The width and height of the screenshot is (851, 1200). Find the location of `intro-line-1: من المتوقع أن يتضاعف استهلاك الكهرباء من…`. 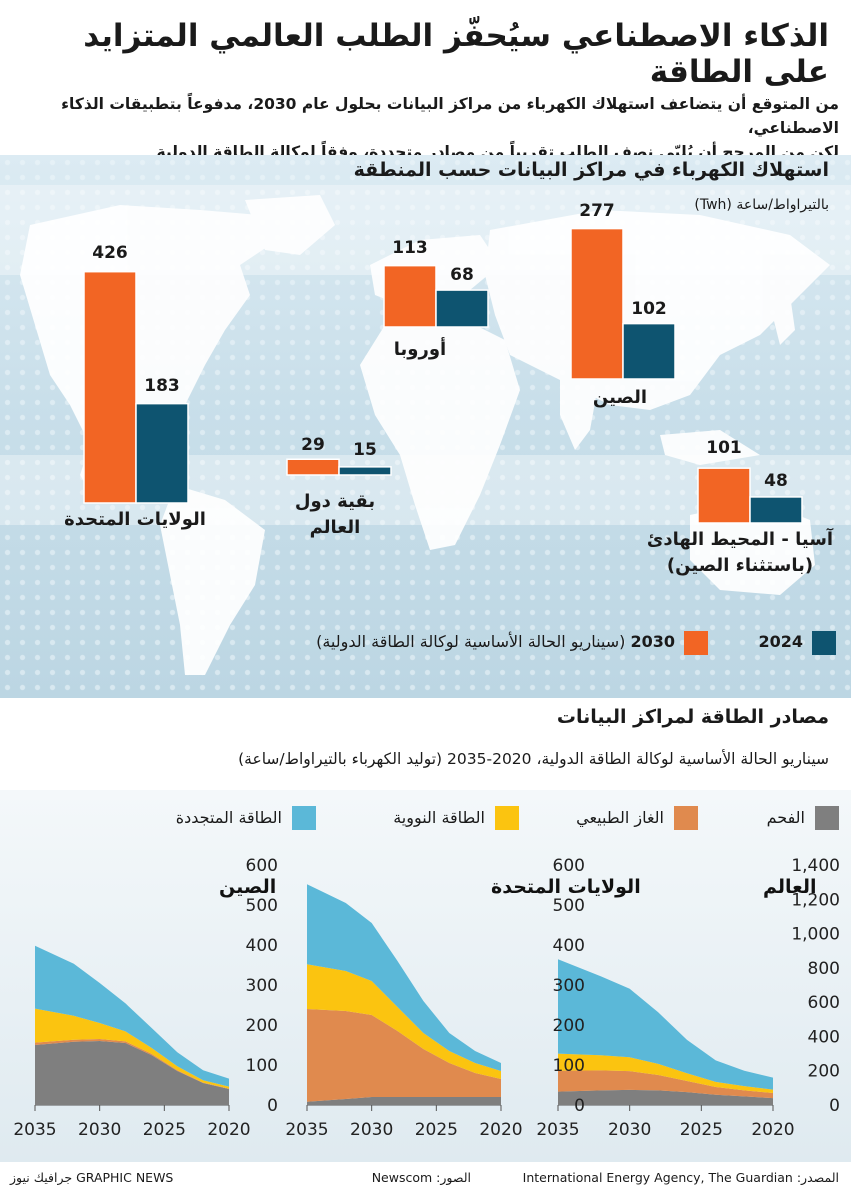

intro-line-1: من المتوقع أن يتضاعف استهلاك الكهرباء من… is located at coordinates (450, 116).